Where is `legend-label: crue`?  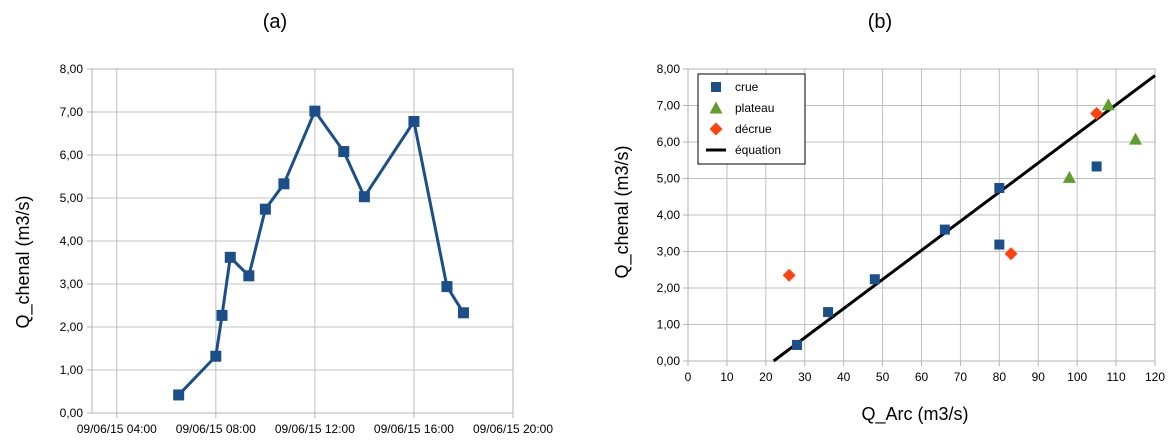 legend-label: crue is located at coordinates (747, 87).